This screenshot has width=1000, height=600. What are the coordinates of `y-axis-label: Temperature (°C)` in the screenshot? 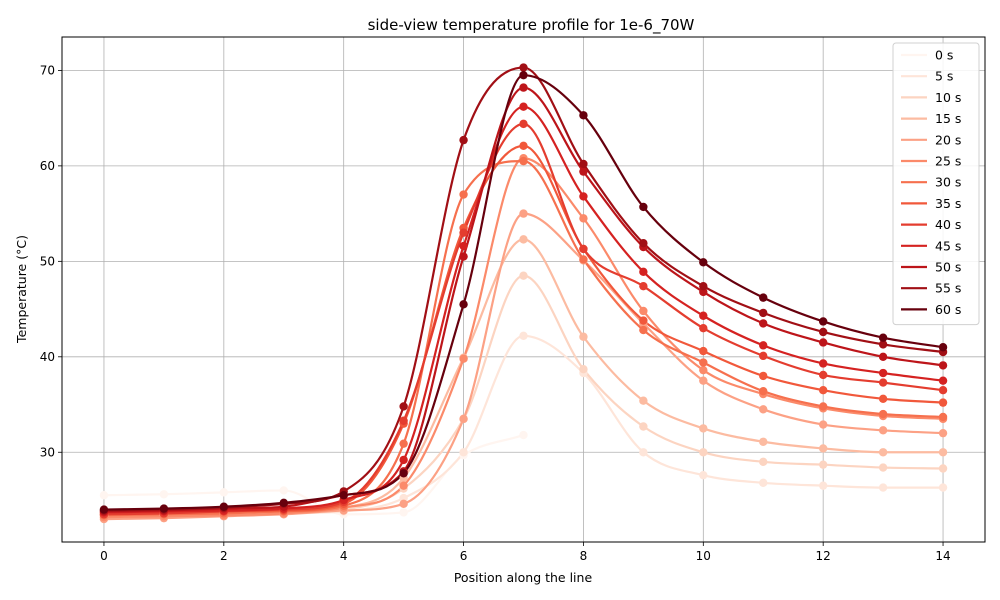 It's located at (21, 289).